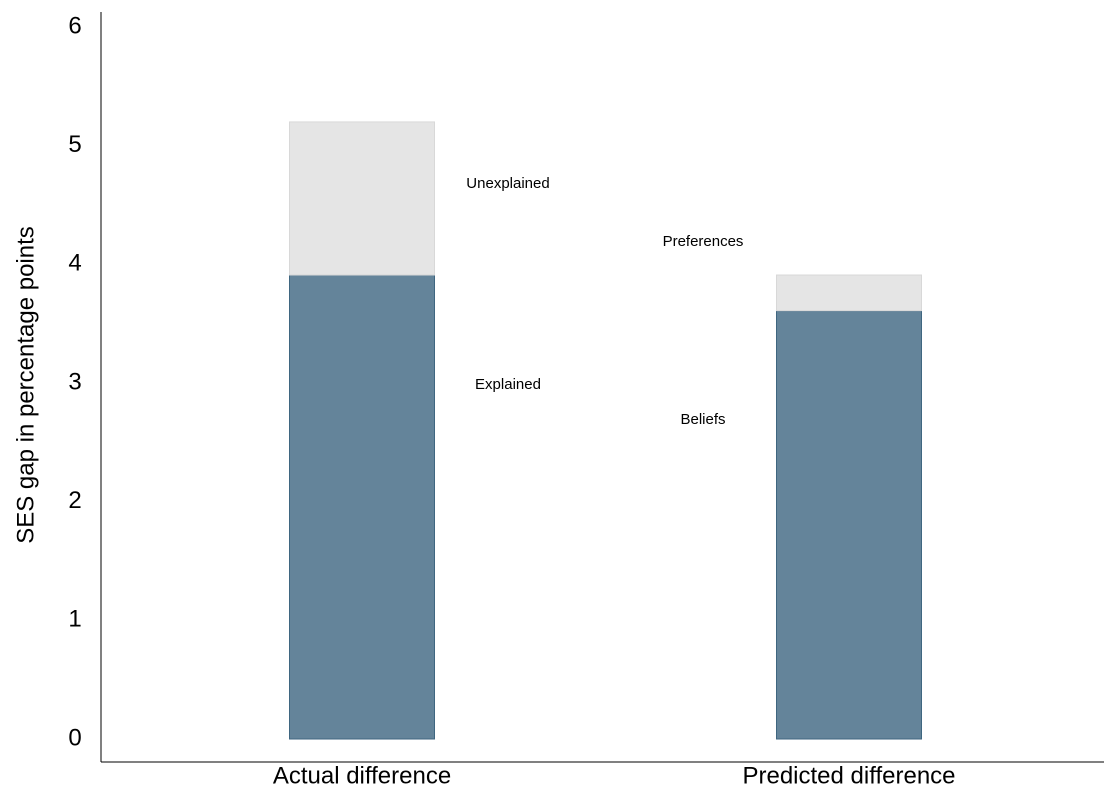 This screenshot has height=798, width=1104. What do you see at coordinates (362, 775) in the screenshot?
I see `x-tick-label: Actual difference` at bounding box center [362, 775].